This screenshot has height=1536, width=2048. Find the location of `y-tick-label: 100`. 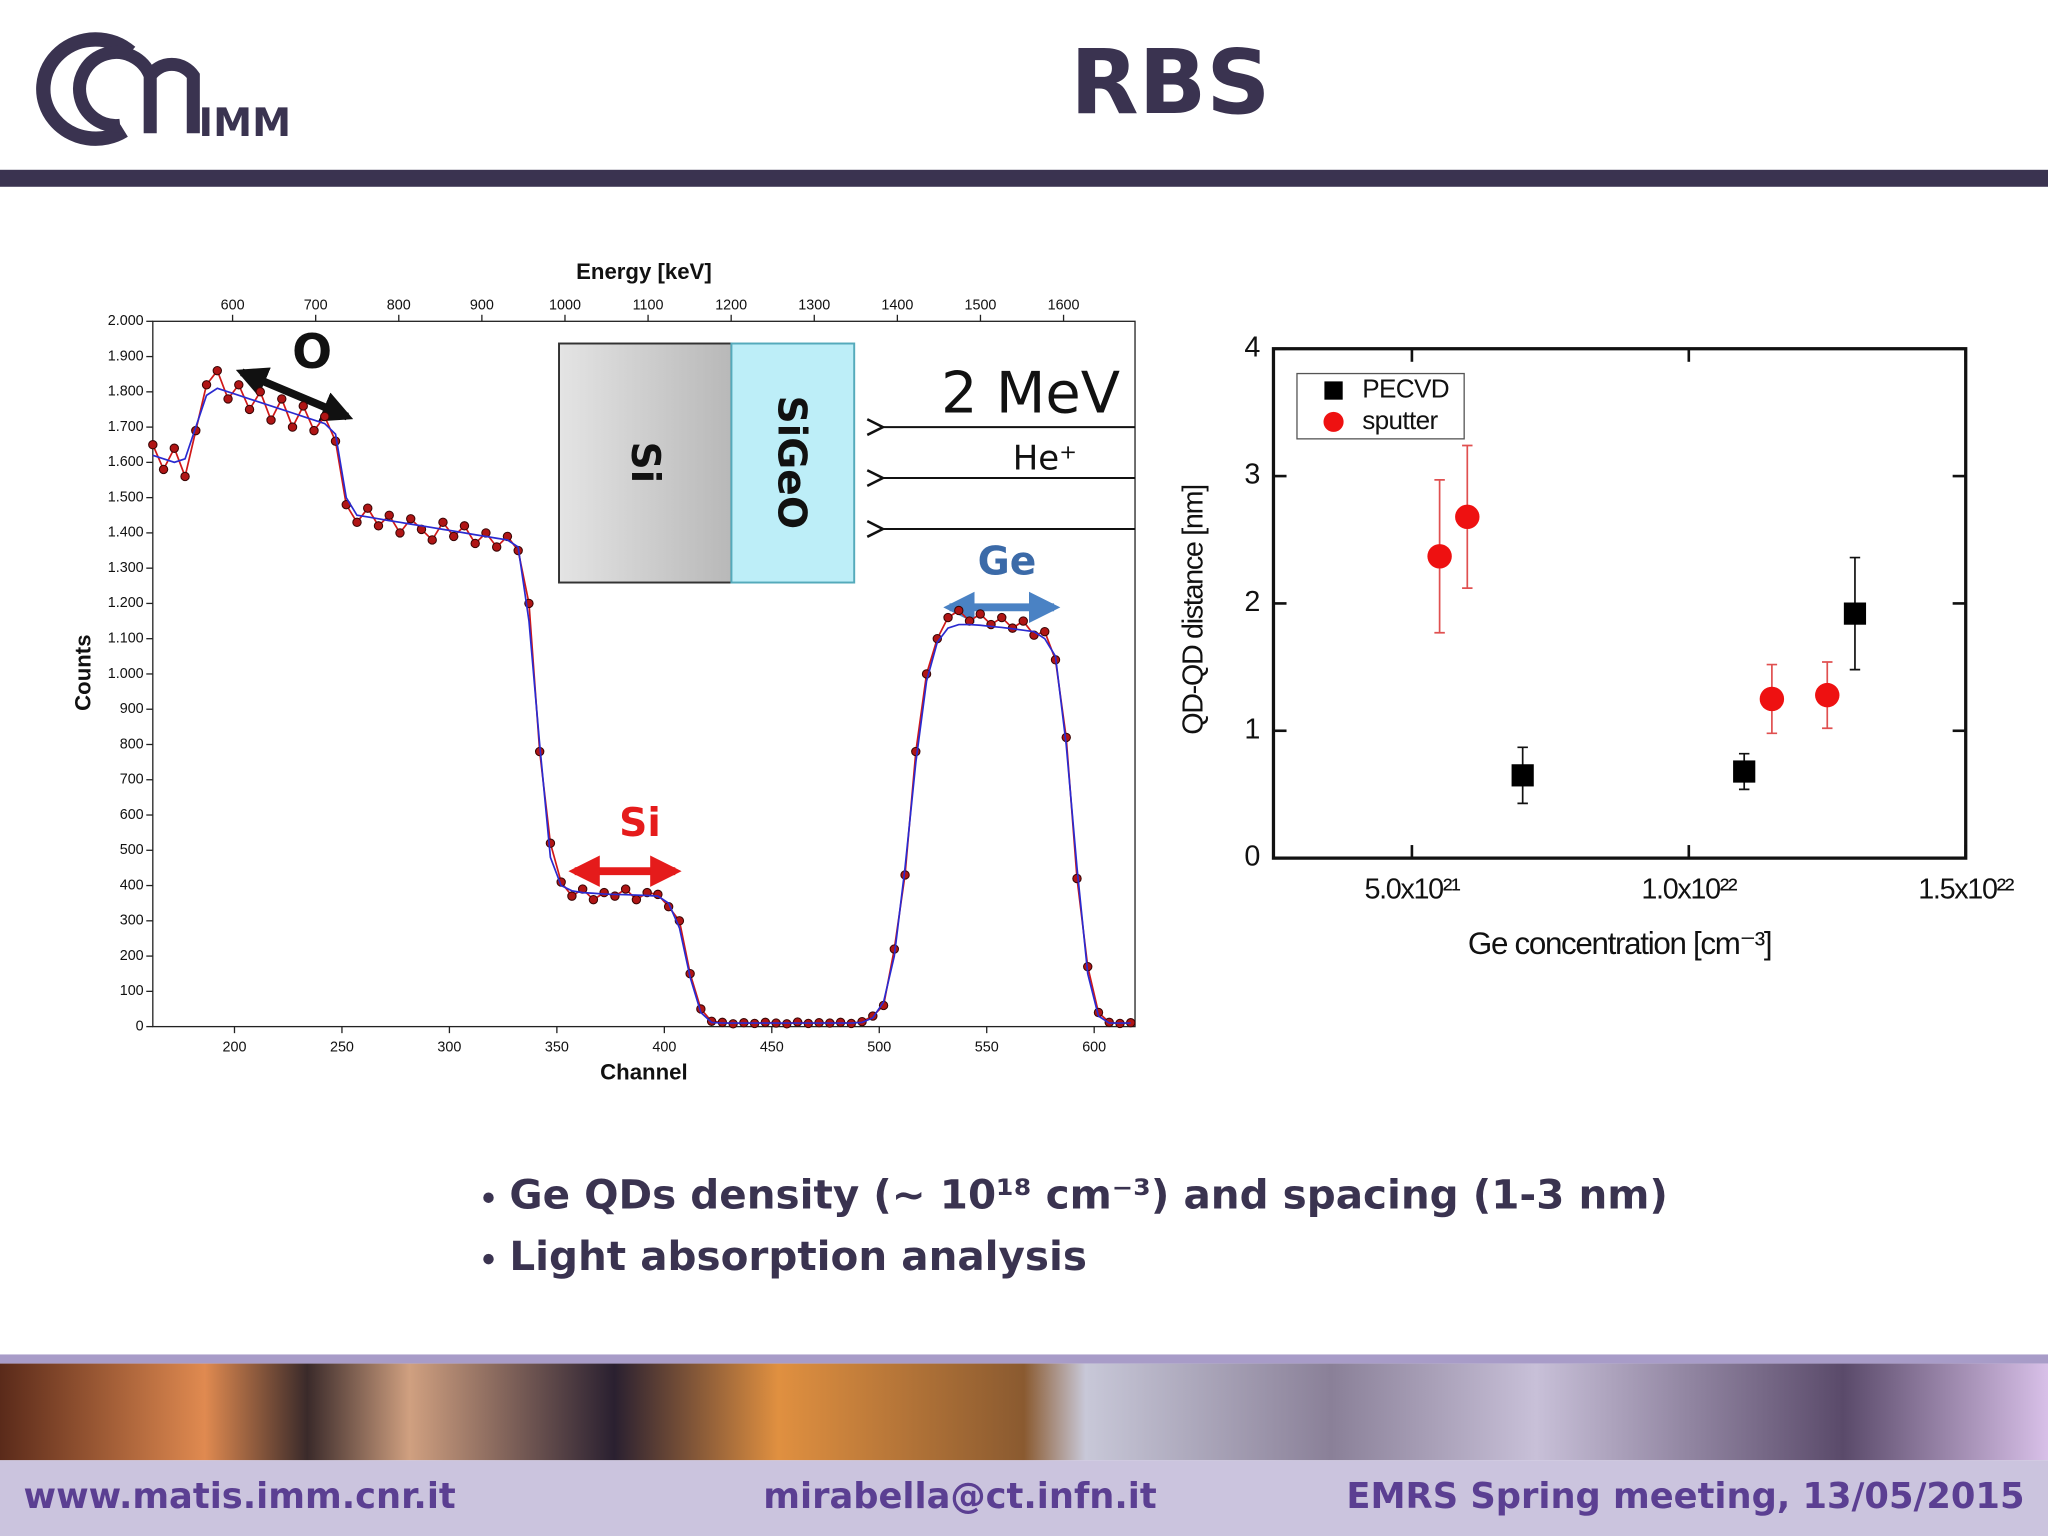

y-tick-label: 100 is located at coordinates (132, 991).